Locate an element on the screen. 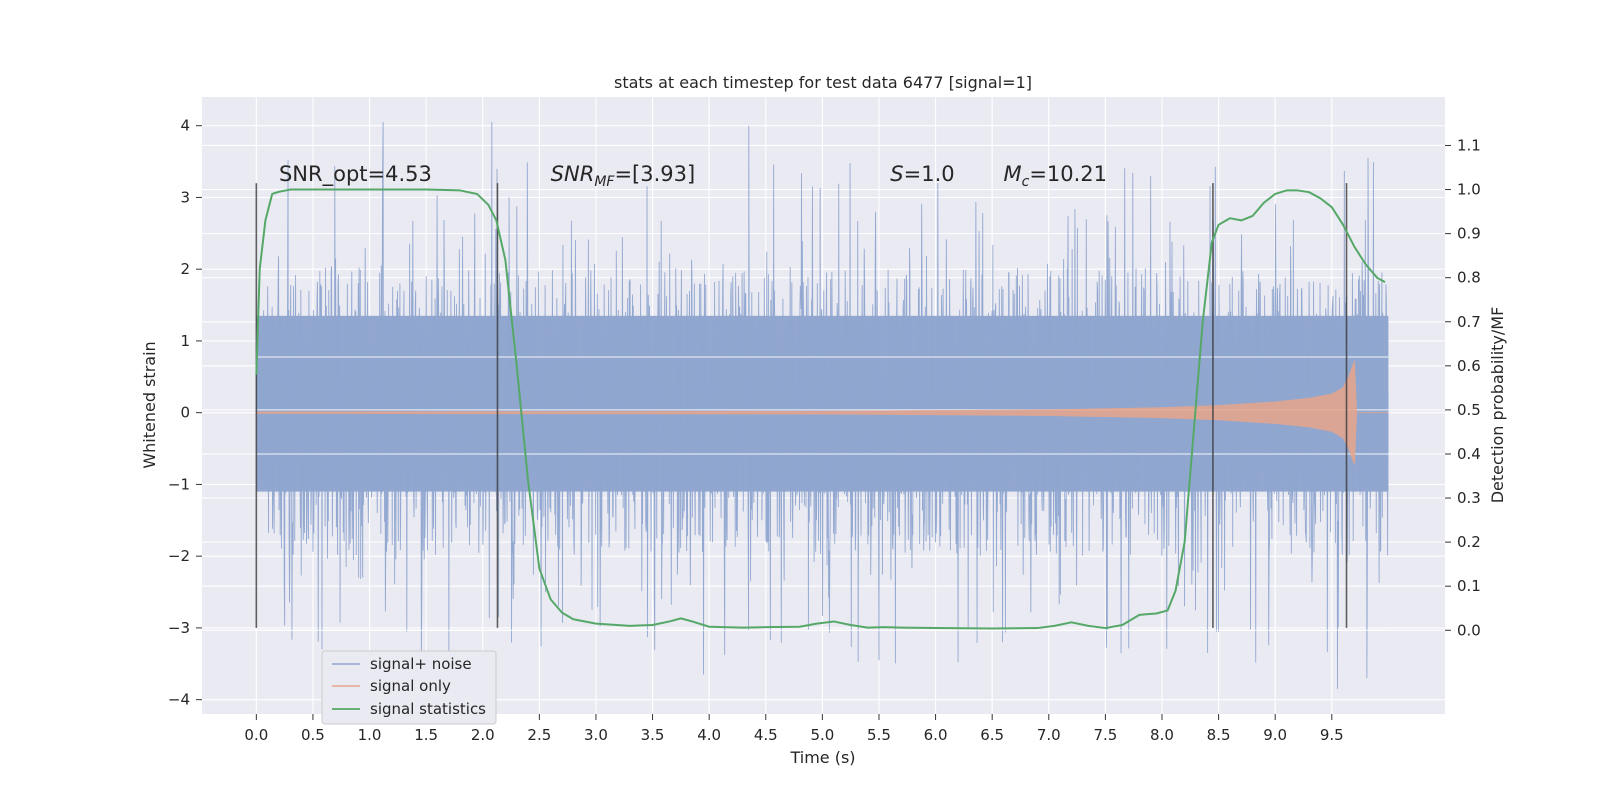 The width and height of the screenshot is (1600, 804). x-tick-label-14: 7.0 is located at coordinates (1049, 735).